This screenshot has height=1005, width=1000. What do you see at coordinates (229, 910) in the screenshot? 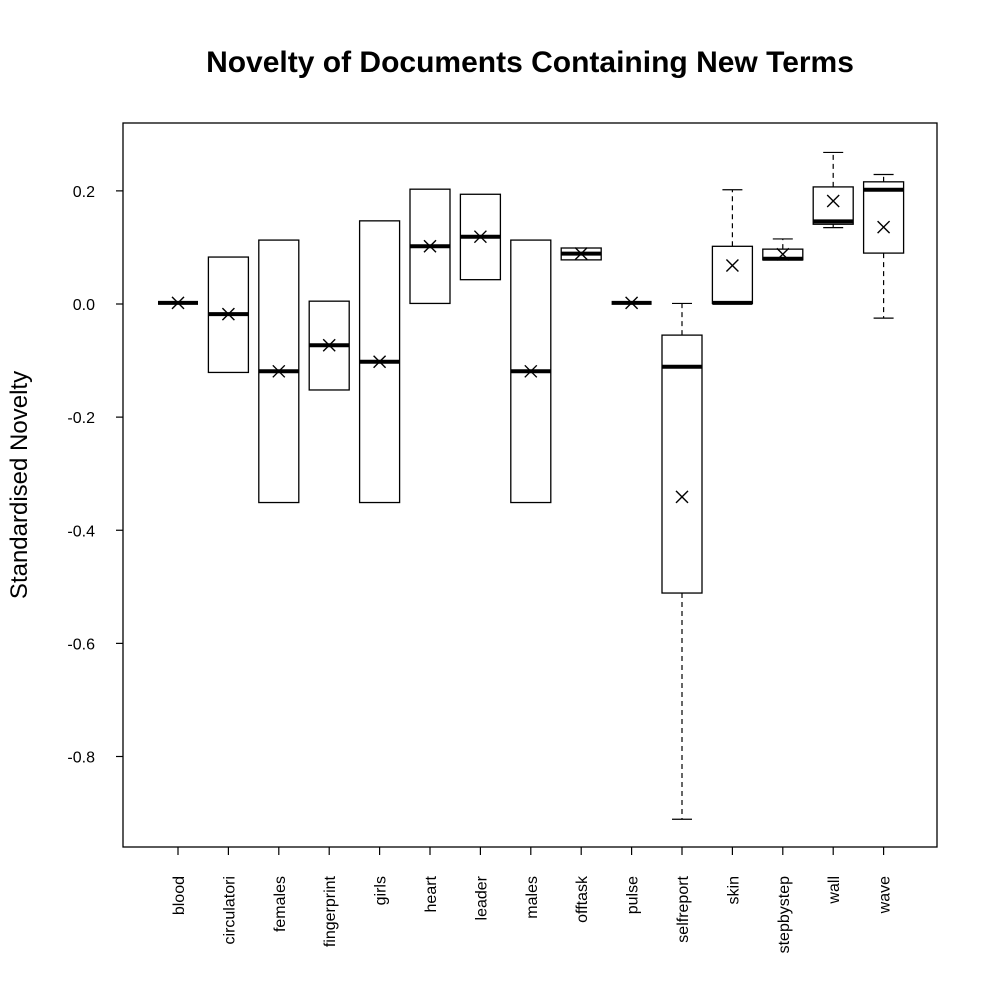
I see `x-tick-label: circulatori` at bounding box center [229, 910].